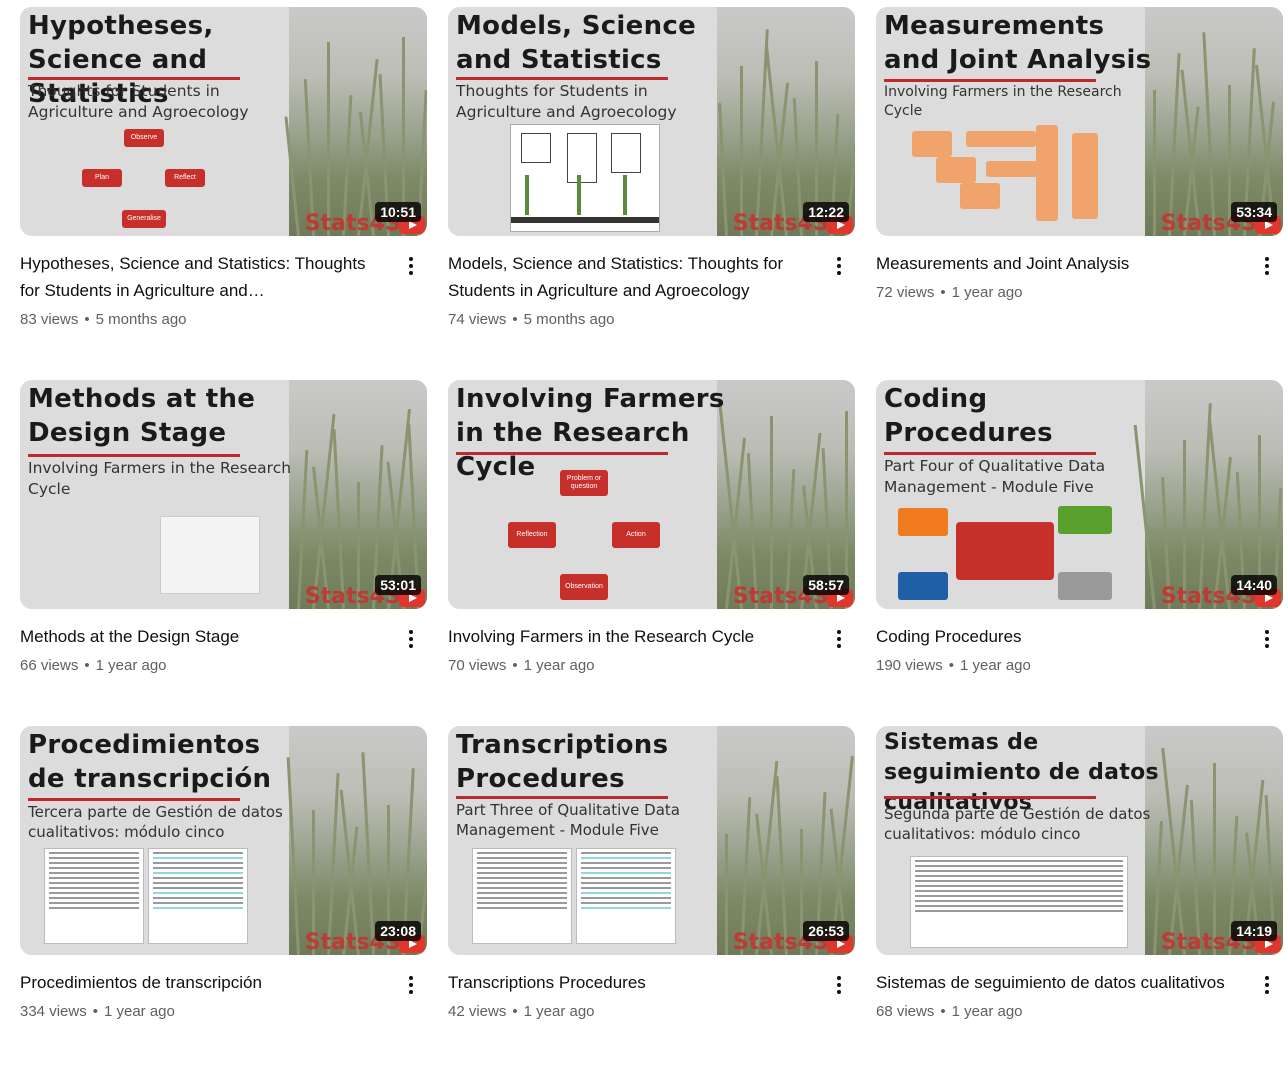  Describe the element at coordinates (398, 931) in the screenshot. I see `duration-badge: 23:08` at that location.